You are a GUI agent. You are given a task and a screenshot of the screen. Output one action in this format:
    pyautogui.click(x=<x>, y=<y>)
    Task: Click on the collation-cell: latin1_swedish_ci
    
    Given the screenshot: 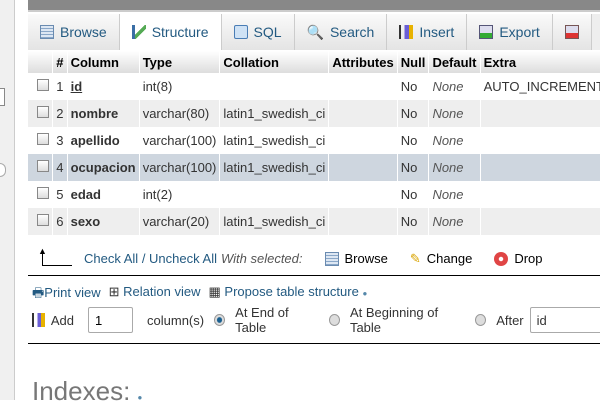 What is the action you would take?
    pyautogui.click(x=274, y=221)
    